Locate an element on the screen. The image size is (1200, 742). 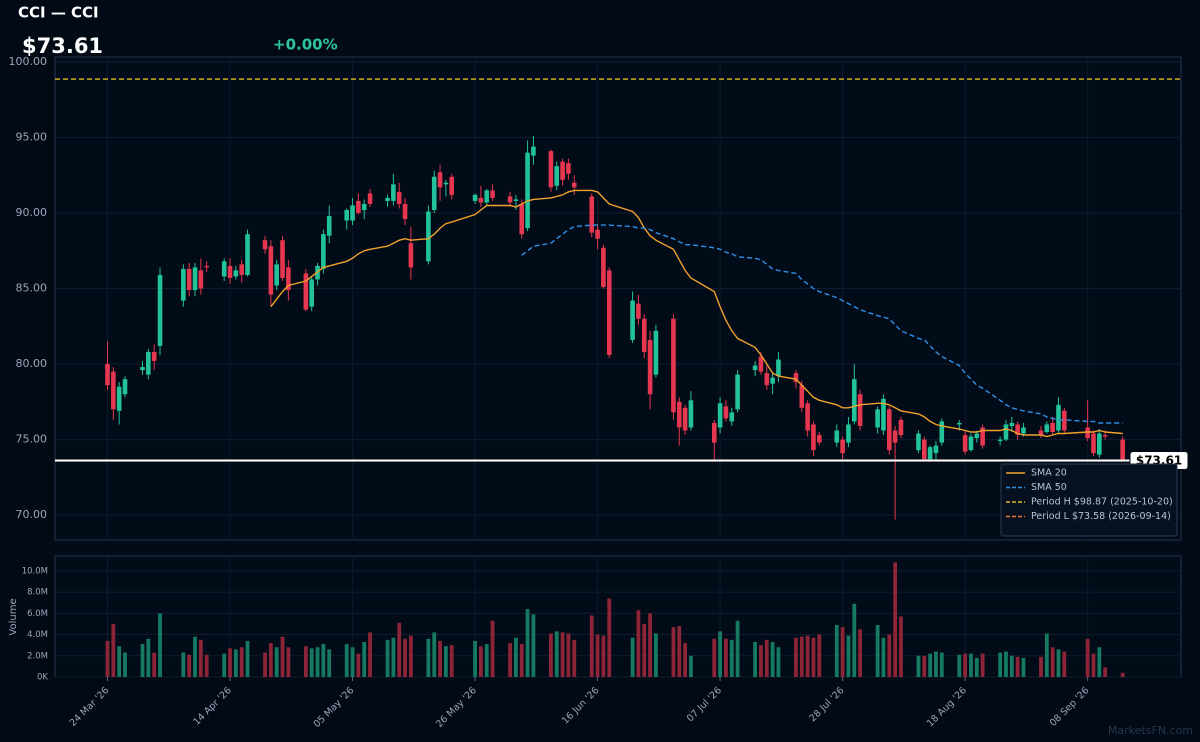
x-tick-label: 26 May '26 is located at coordinates (456, 707).